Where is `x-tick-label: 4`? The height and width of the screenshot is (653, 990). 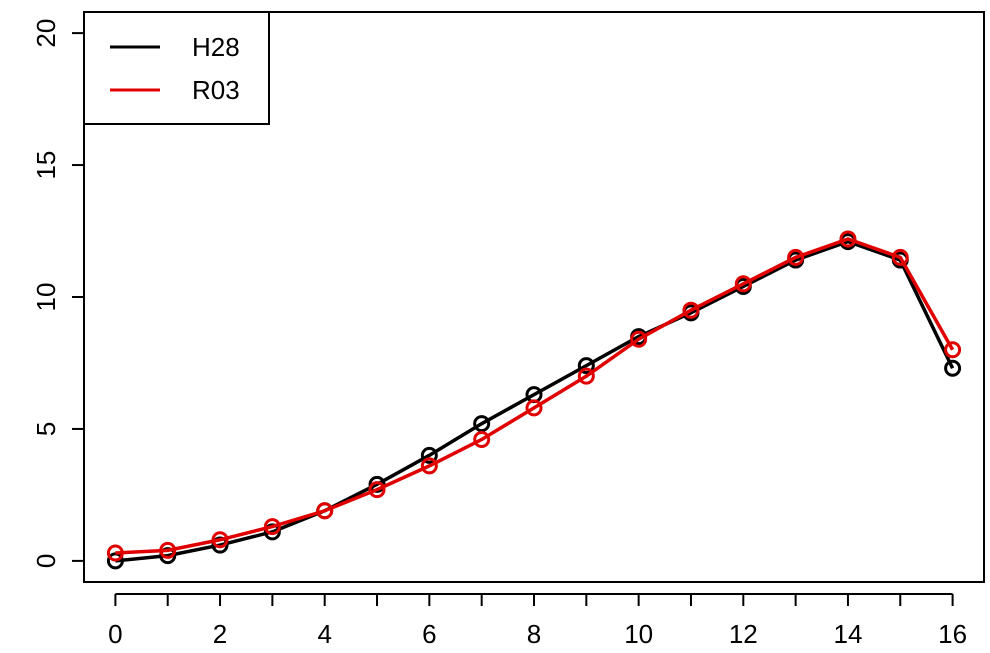
x-tick-label: 4 is located at coordinates (324, 634).